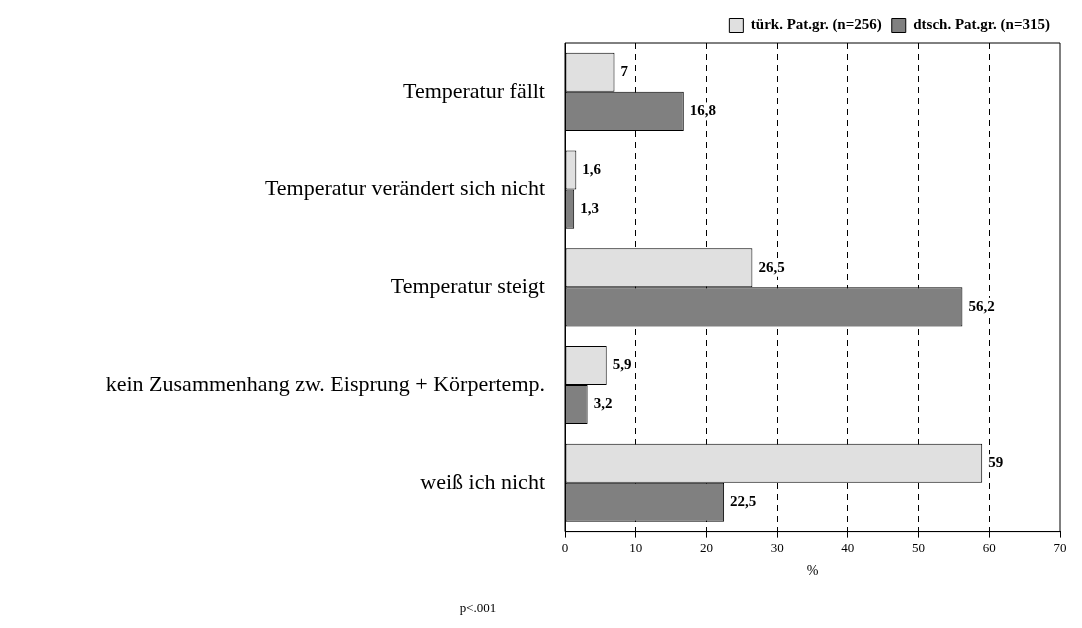  I want to click on x-tick-label: 60, so click(989, 547).